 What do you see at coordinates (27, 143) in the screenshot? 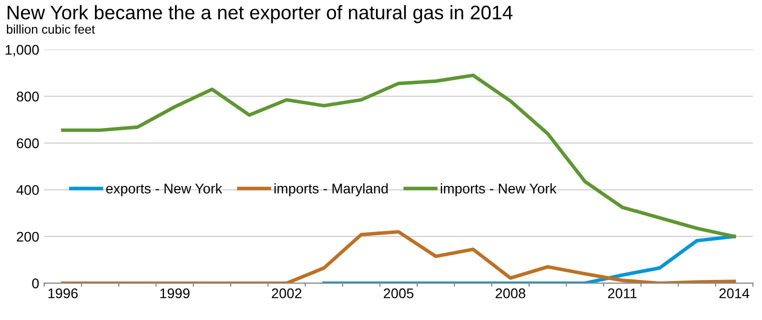
I see `y-tick-label: 600` at bounding box center [27, 143].